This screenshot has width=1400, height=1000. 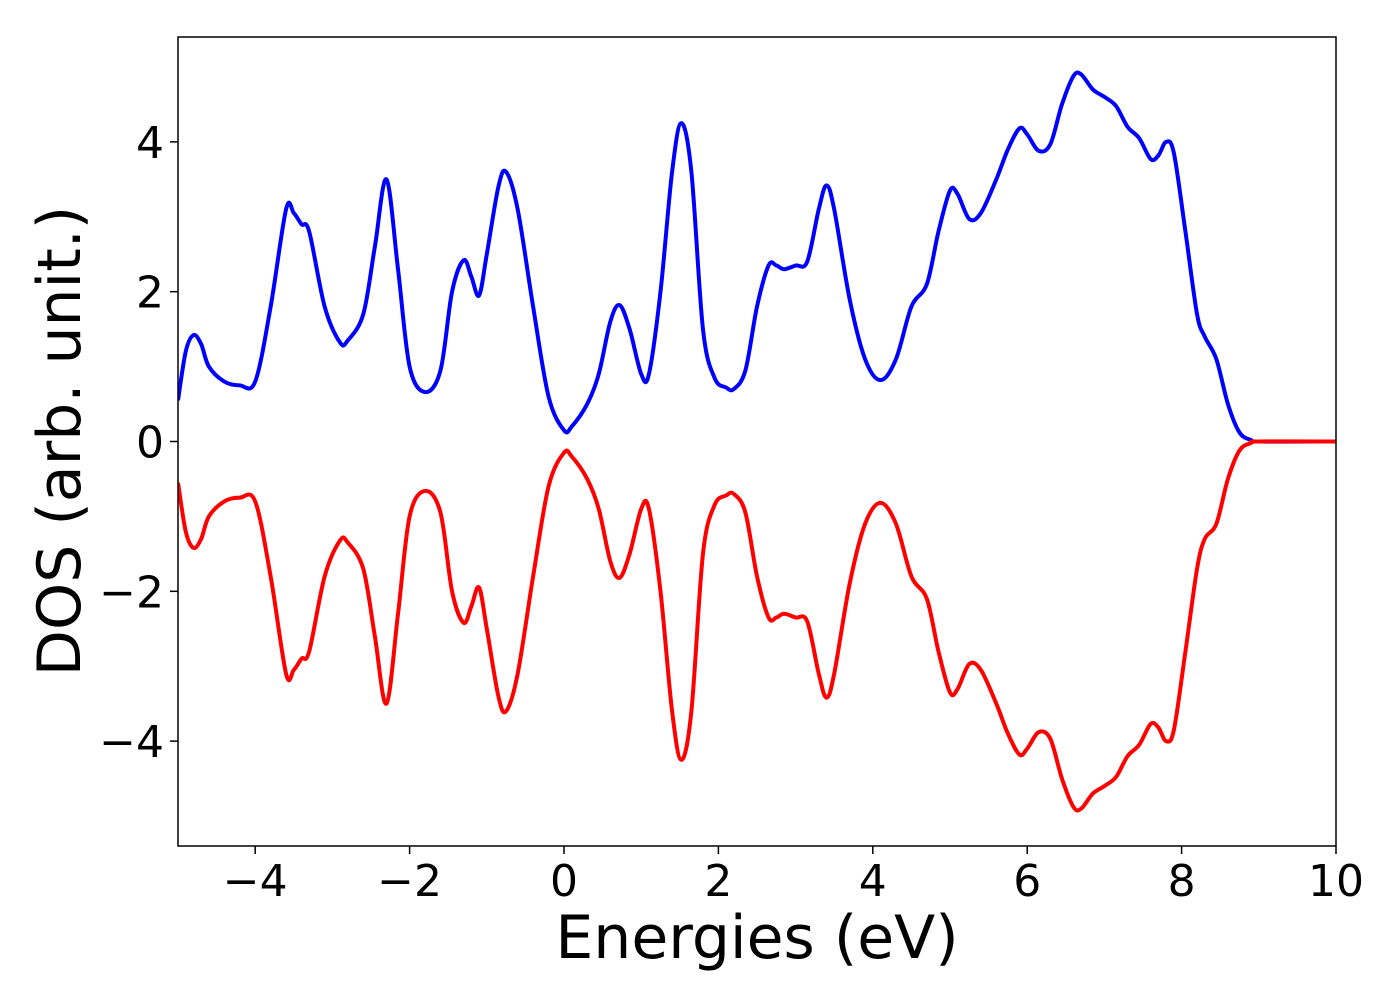 What do you see at coordinates (1027, 881) in the screenshot?
I see `x-tick-label: 6` at bounding box center [1027, 881].